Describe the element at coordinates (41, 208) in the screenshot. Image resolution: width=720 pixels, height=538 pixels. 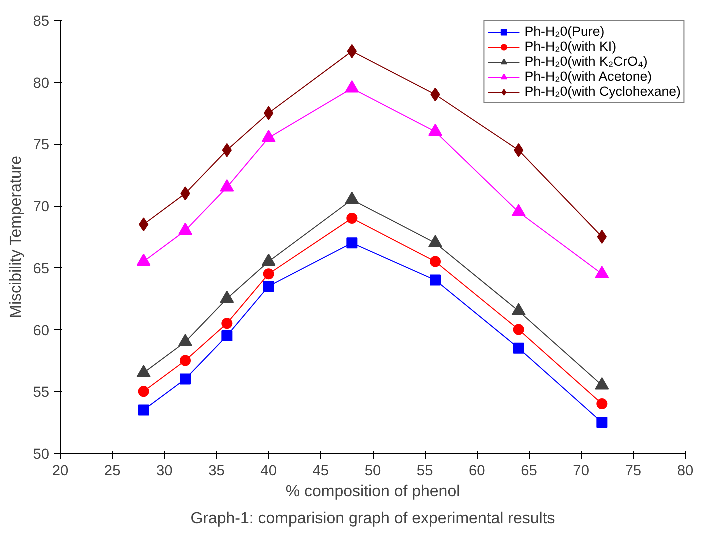
I see `y-tick-label: 70` at that location.